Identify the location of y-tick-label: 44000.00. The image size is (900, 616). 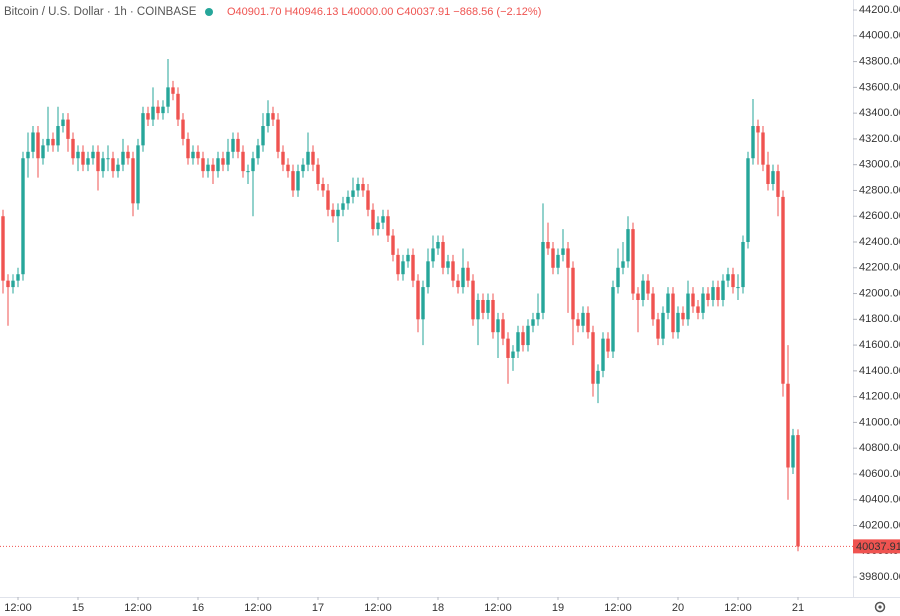
(879, 36).